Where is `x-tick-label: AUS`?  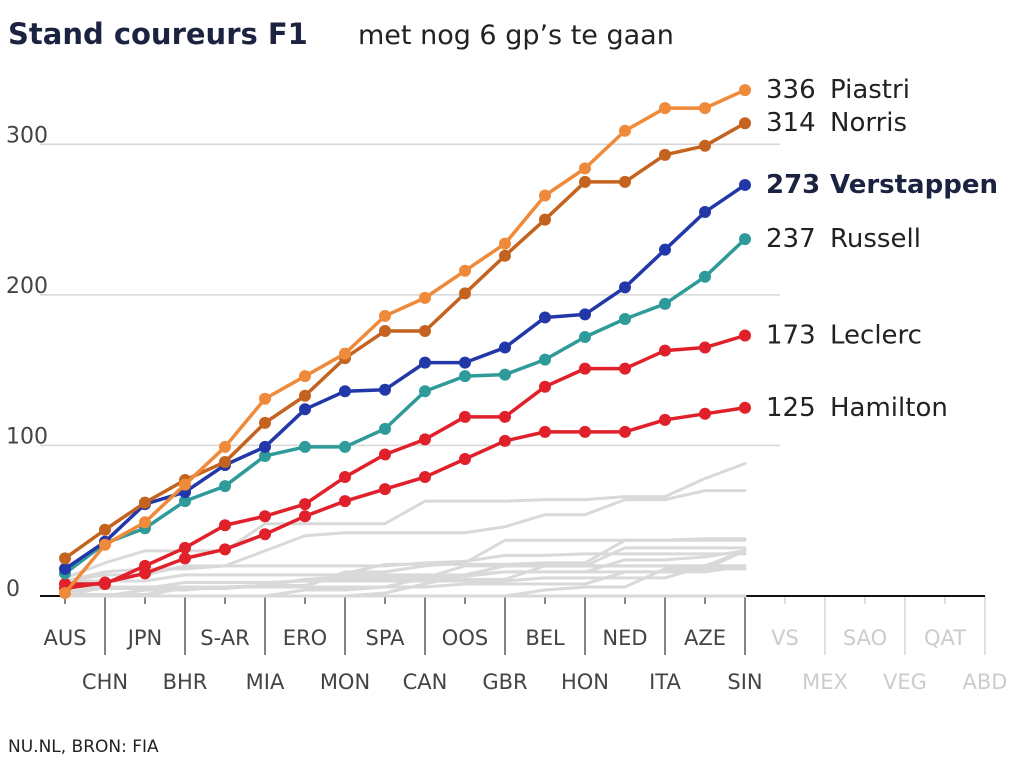
x-tick-label: AUS is located at coordinates (64, 638).